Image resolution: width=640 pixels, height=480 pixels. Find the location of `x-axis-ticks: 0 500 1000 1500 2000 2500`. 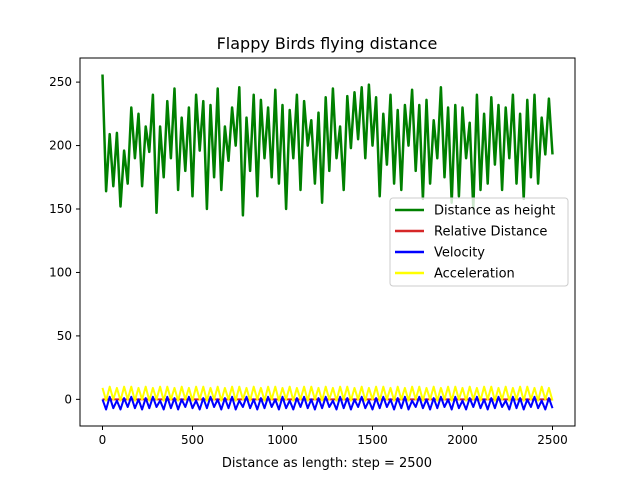

x-axis-ticks: 0 500 1000 1500 2000 2500 is located at coordinates (333, 436).